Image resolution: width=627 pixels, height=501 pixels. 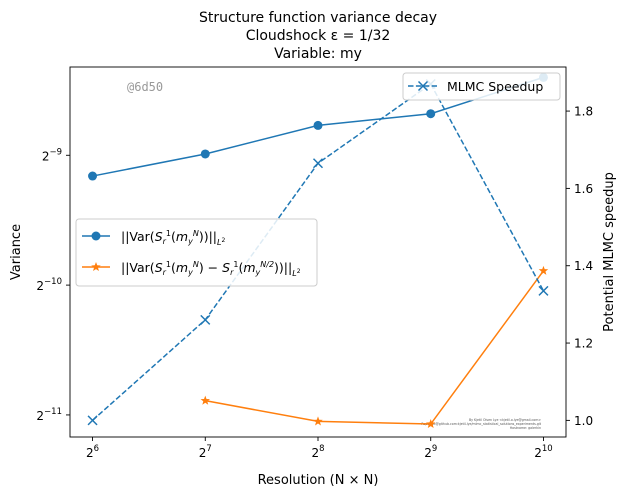 What do you see at coordinates (318, 36) in the screenshot?
I see `chart-title-line-2: Cloudshock ε = 1/32` at bounding box center [318, 36].